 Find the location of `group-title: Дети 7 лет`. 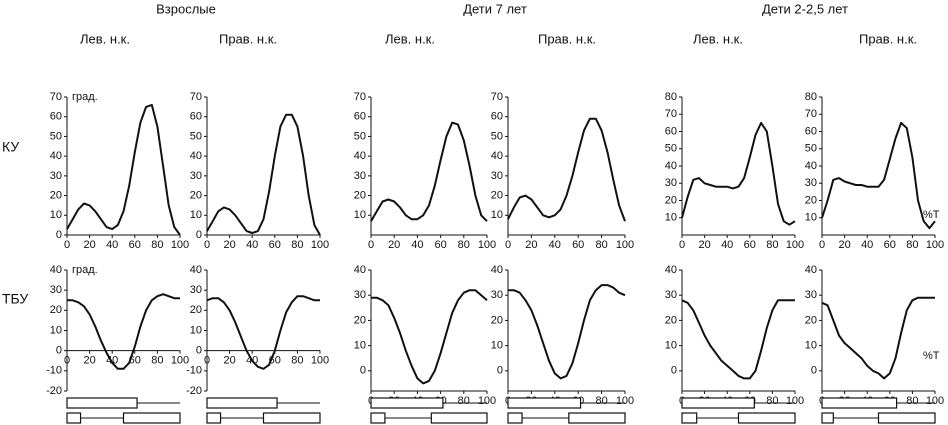

group-title: Дети 7 лет is located at coordinates (495, 8).